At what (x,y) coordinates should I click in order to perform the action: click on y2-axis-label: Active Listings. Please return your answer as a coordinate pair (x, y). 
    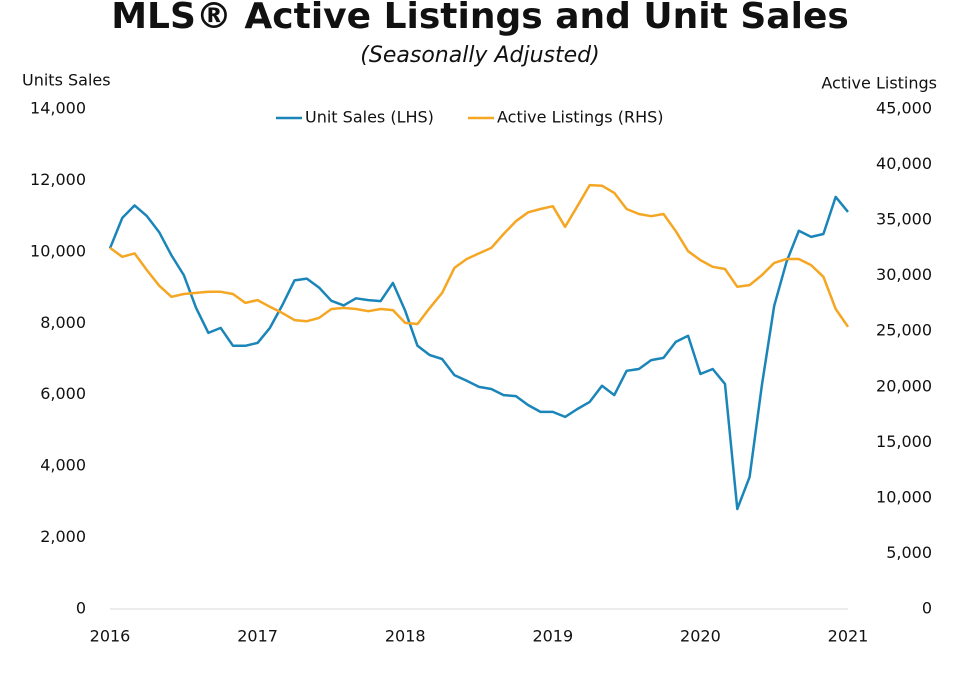
    Looking at the image, I should click on (879, 83).